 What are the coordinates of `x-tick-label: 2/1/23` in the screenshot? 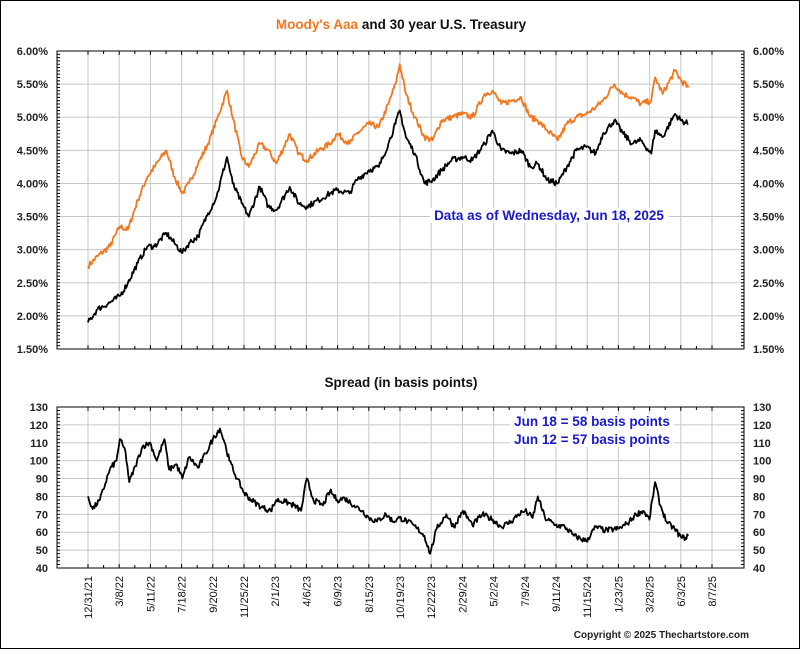 It's located at (276, 591).